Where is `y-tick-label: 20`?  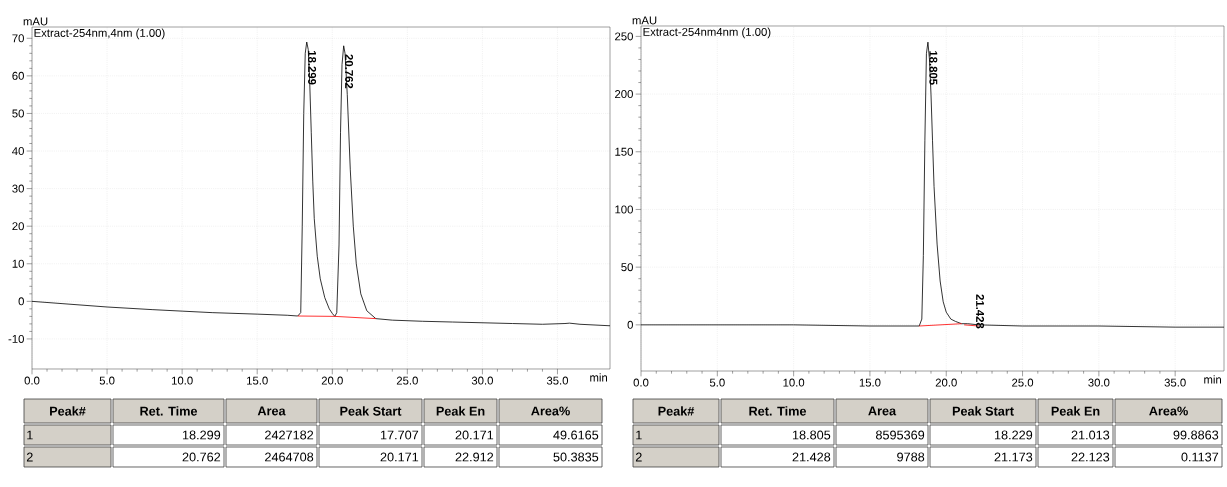
y-tick-label: 20 is located at coordinates (18, 226).